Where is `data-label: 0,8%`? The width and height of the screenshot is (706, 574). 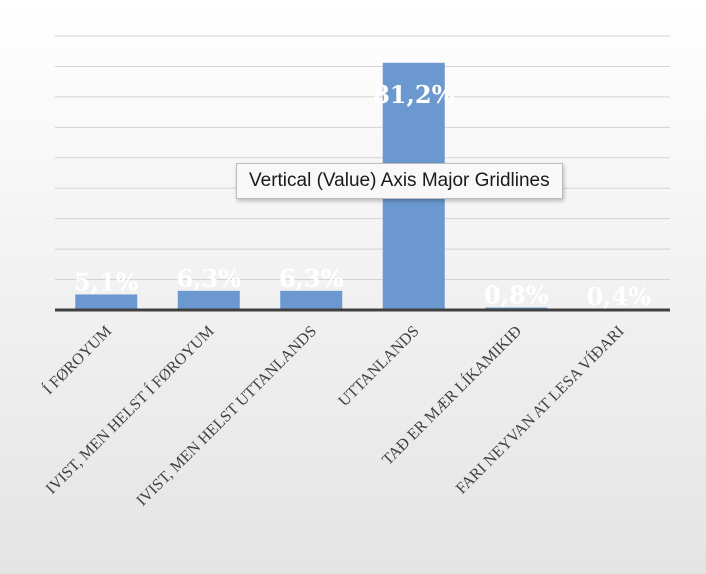 data-label: 0,8% is located at coordinates (516, 295).